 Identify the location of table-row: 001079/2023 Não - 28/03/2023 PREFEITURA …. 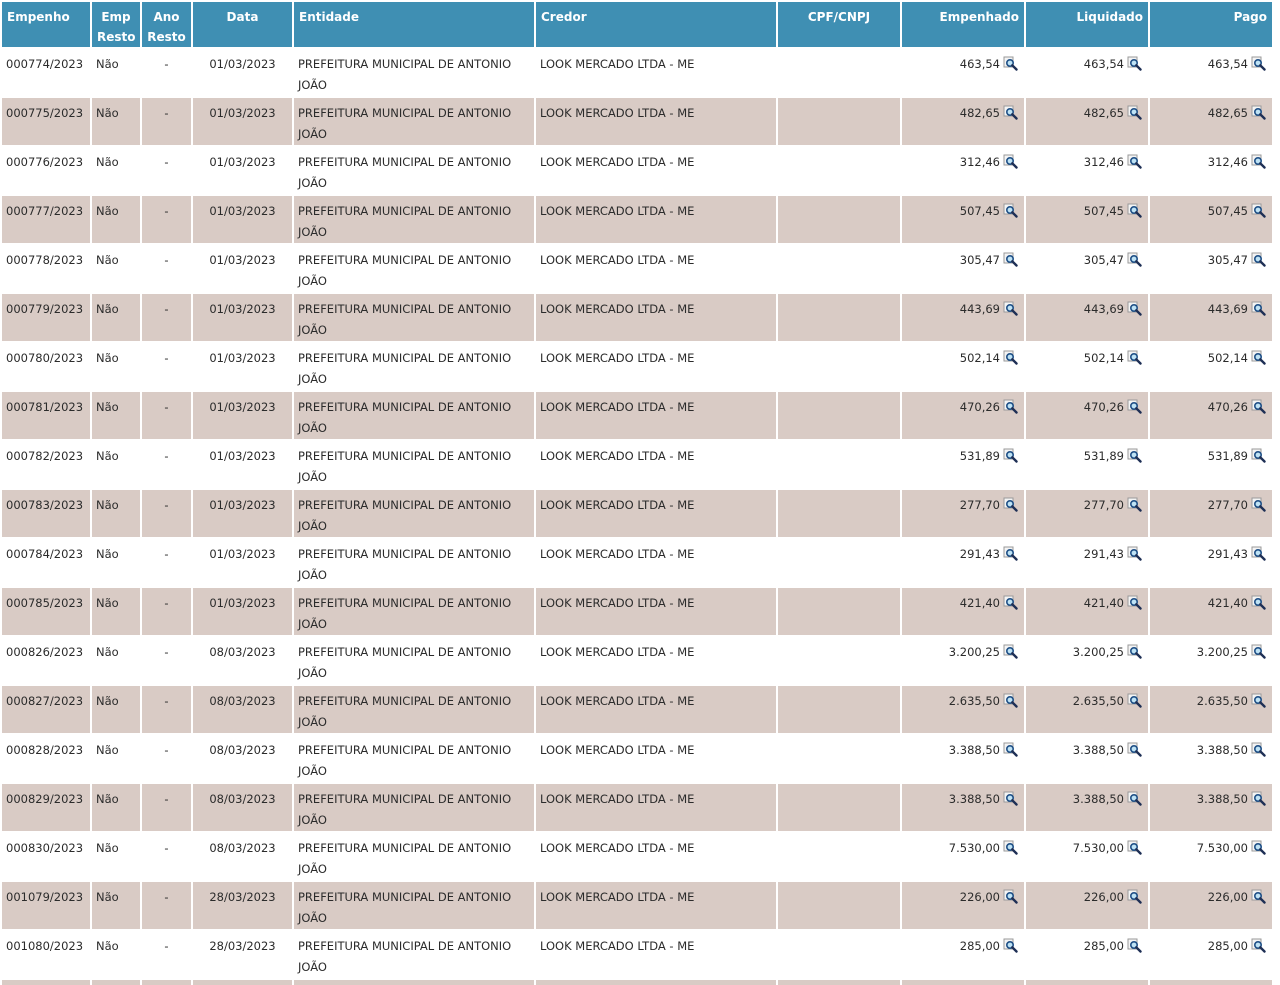
(637, 905).